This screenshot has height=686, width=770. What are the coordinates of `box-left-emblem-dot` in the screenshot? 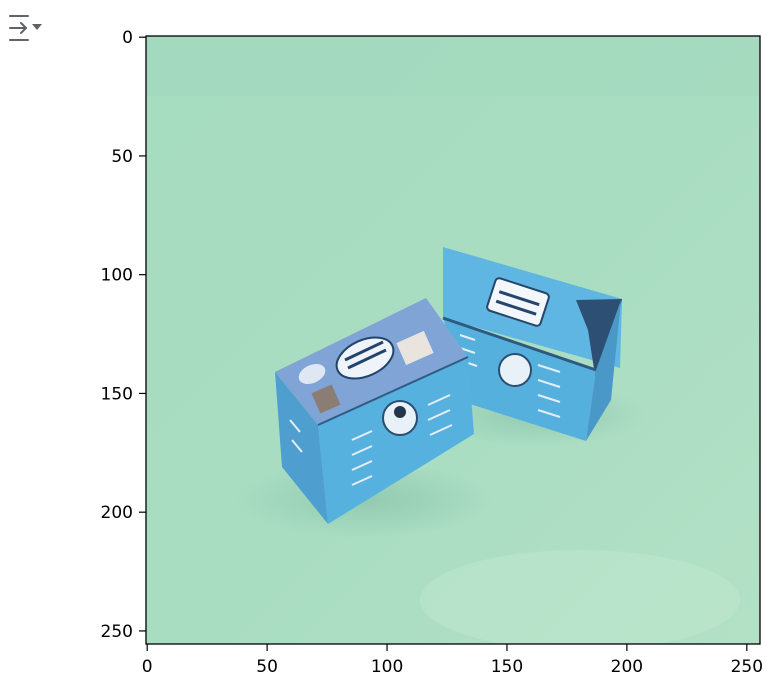 It's located at (400, 412).